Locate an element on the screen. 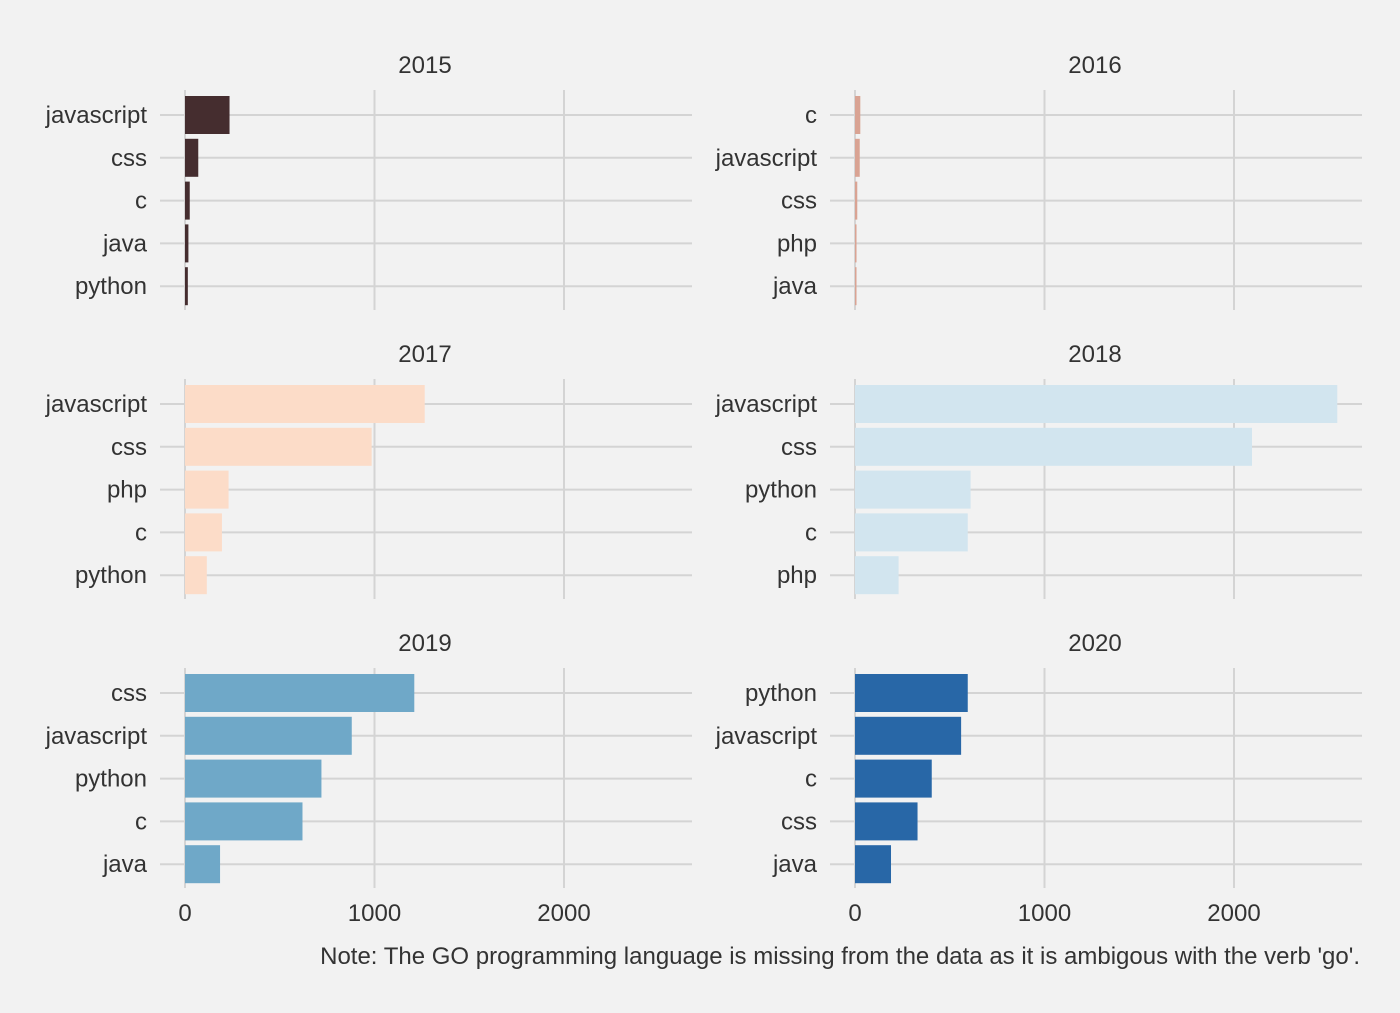  panel-title: 2018 is located at coordinates (1094, 354).